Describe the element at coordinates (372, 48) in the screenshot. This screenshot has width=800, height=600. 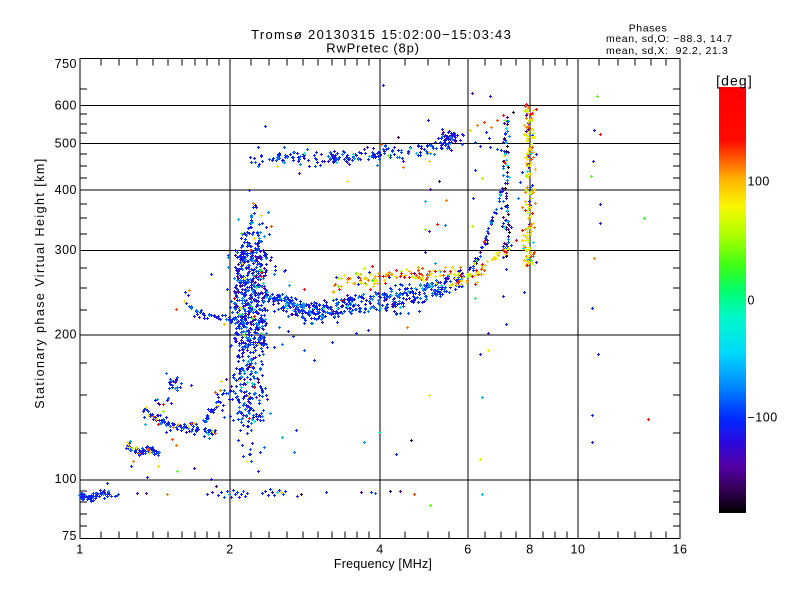
I see `svg-text: RwPretec (8p)` at that location.